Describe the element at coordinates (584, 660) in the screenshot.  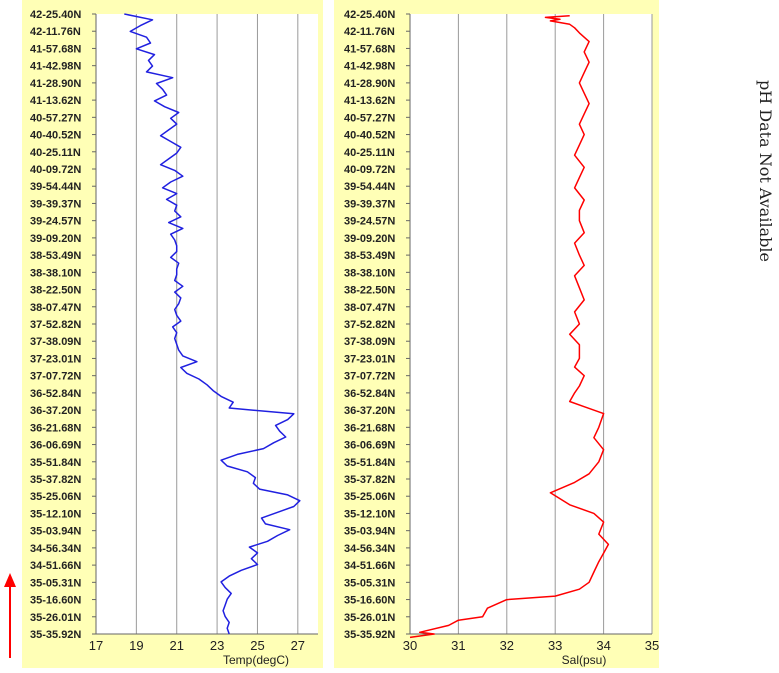
I see `x-axis-label: Sal(psu)` at that location.